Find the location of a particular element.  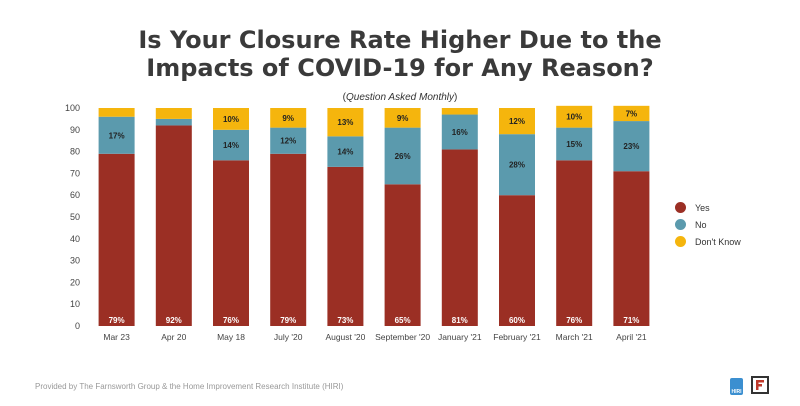

hiri-logo-text: HIRI is located at coordinates (736, 392).